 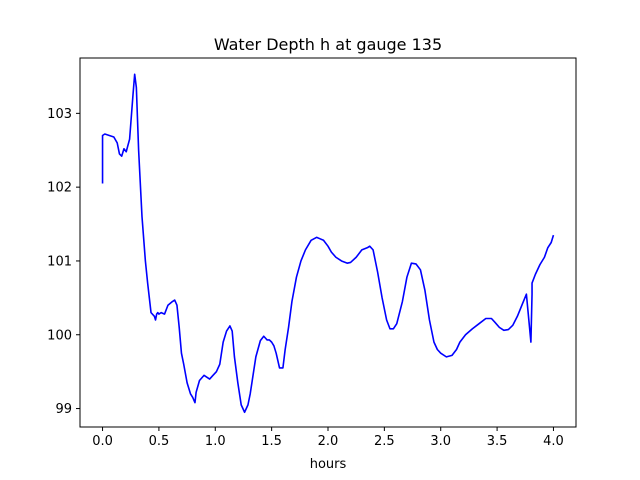 I want to click on x-tick-label: 0.0, so click(x=102, y=441).